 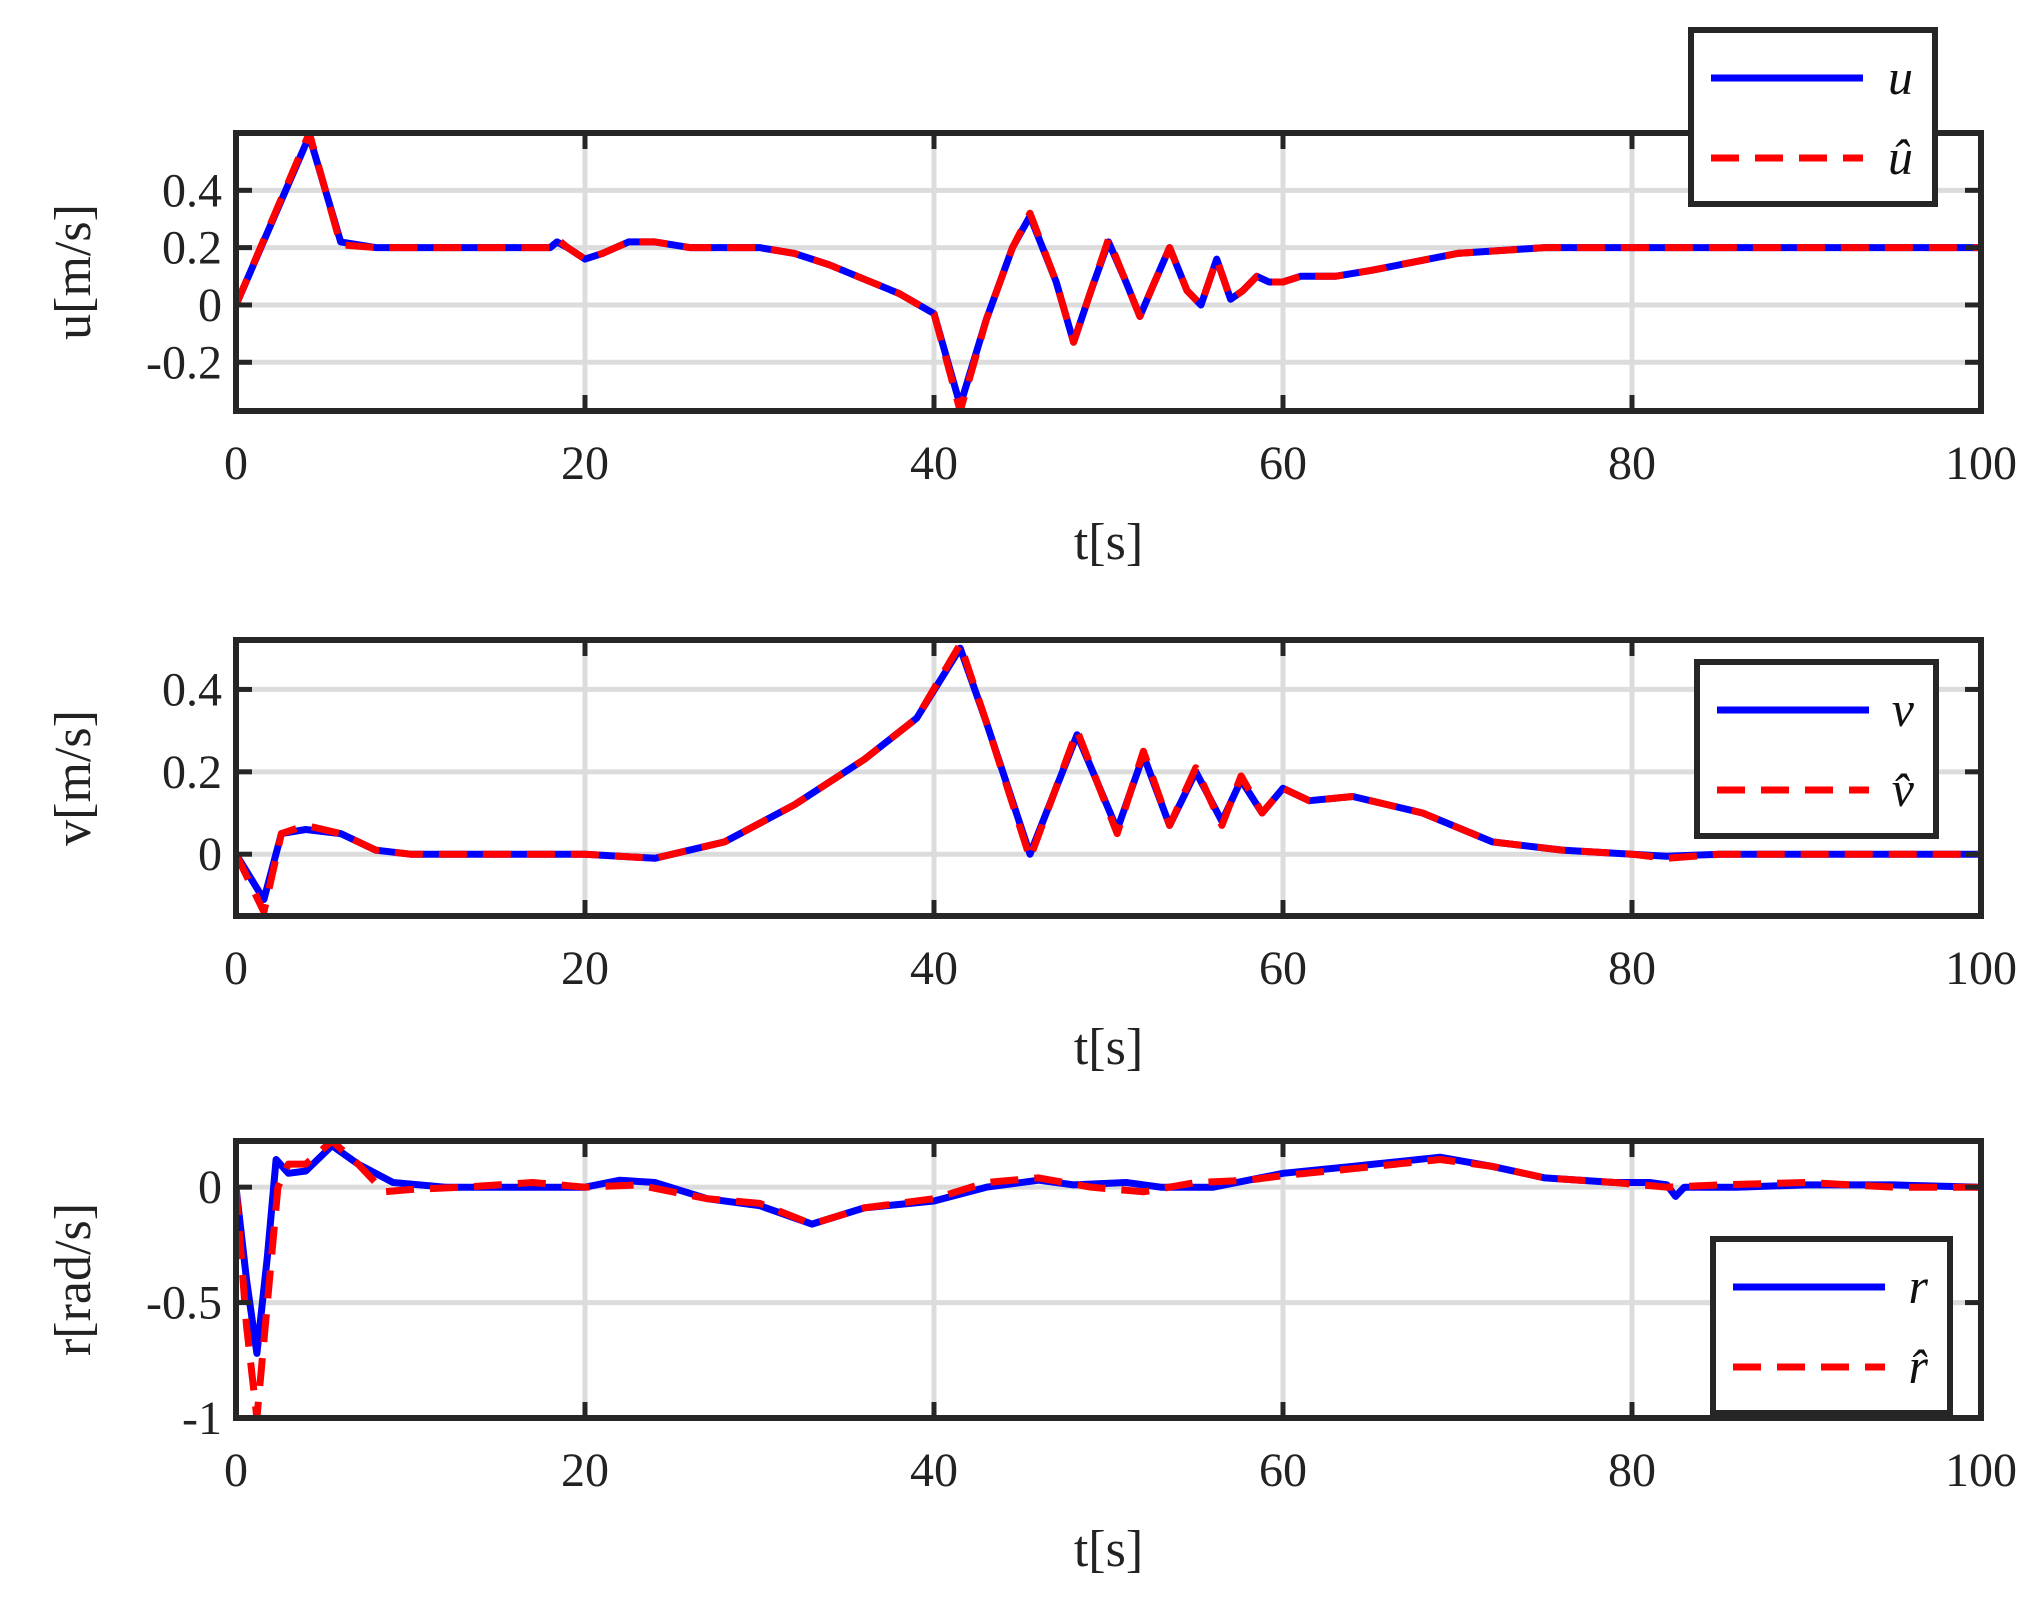 What do you see at coordinates (202, 1418) in the screenshot?
I see `y-tick-label: -1` at bounding box center [202, 1418].